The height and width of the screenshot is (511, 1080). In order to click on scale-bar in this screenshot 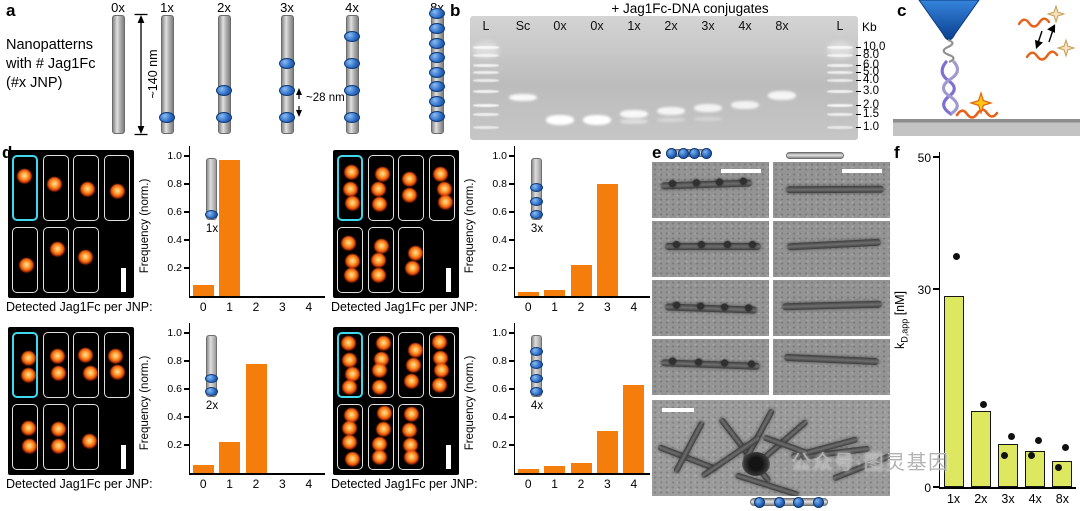, I will do `click(448, 280)`.